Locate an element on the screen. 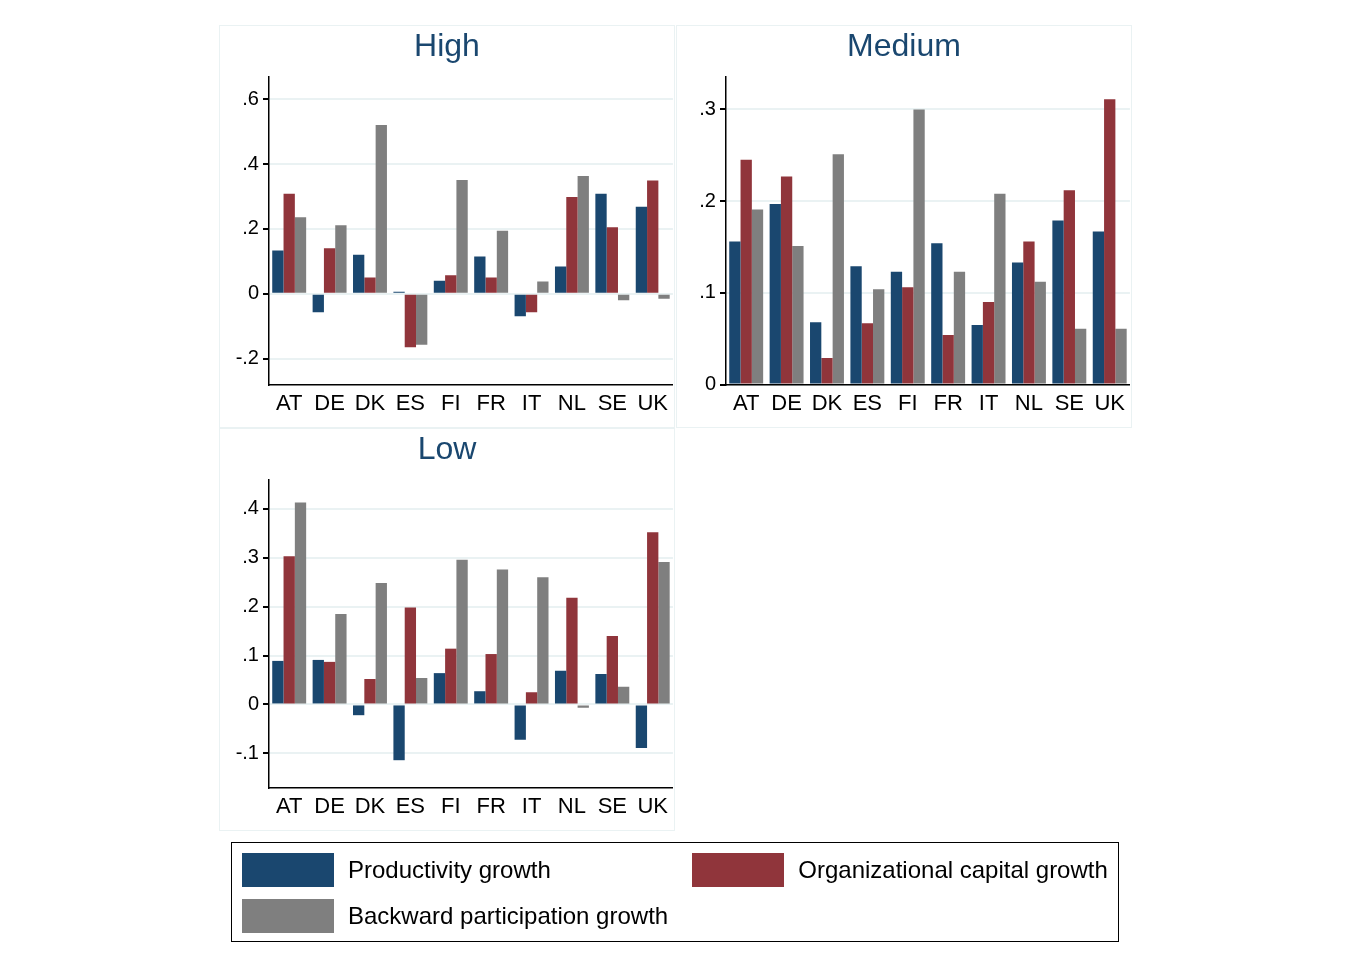 The height and width of the screenshot is (980, 1346). y-tick-label: .3 is located at coordinates (250, 556).